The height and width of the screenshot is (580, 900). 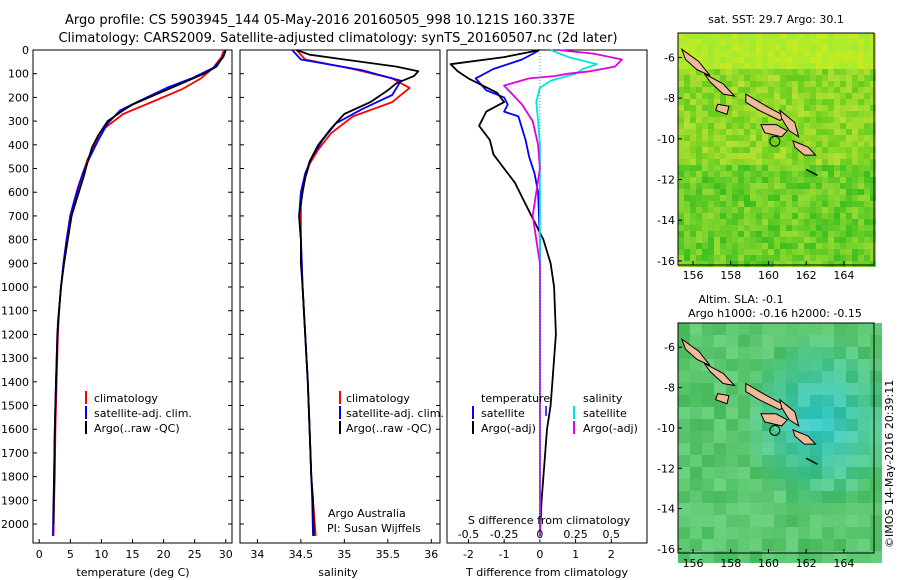 I want to click on map-y-tick-label: -6, so click(x=669, y=57).